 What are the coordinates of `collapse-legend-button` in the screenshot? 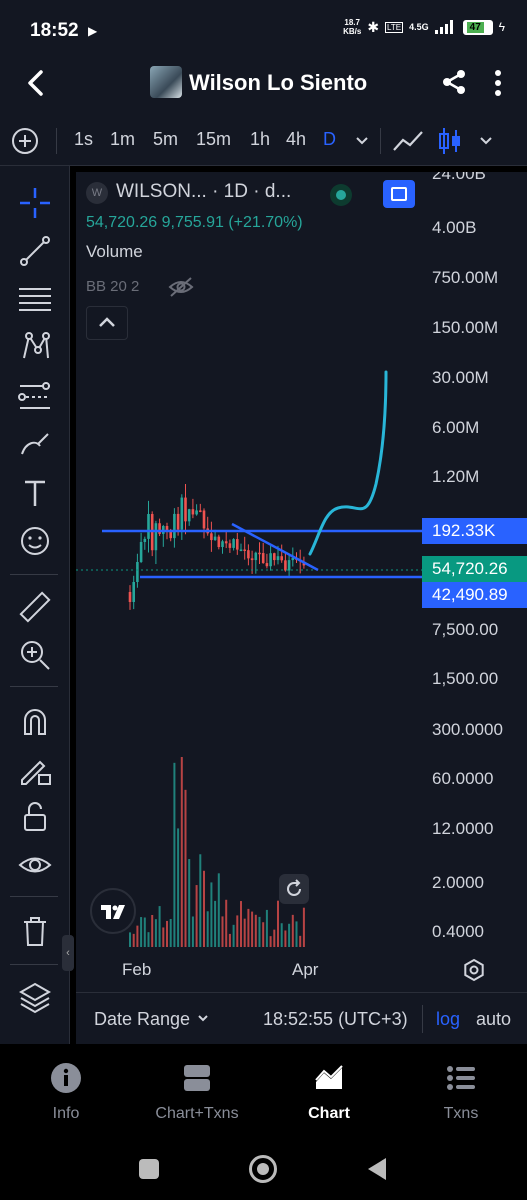 It's located at (107, 323).